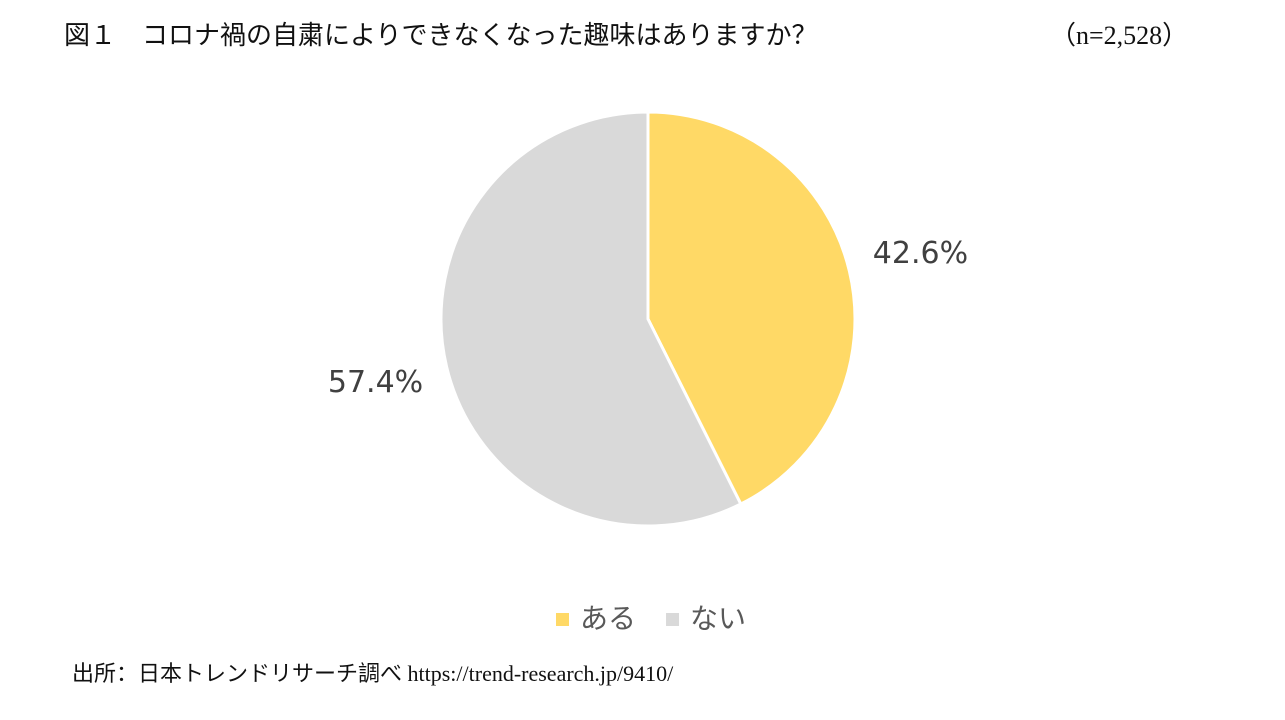 Image resolution: width=1285 pixels, height=720 pixels. Describe the element at coordinates (608, 618) in the screenshot. I see `legend-label: ある` at that location.